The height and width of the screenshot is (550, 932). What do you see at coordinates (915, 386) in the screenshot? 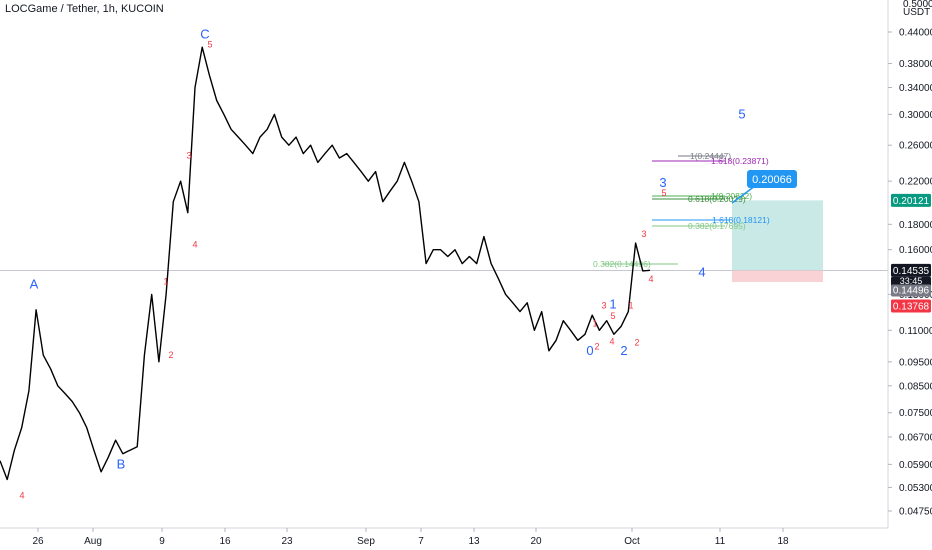
I see `price-tick-label: 0.08500` at bounding box center [915, 386].